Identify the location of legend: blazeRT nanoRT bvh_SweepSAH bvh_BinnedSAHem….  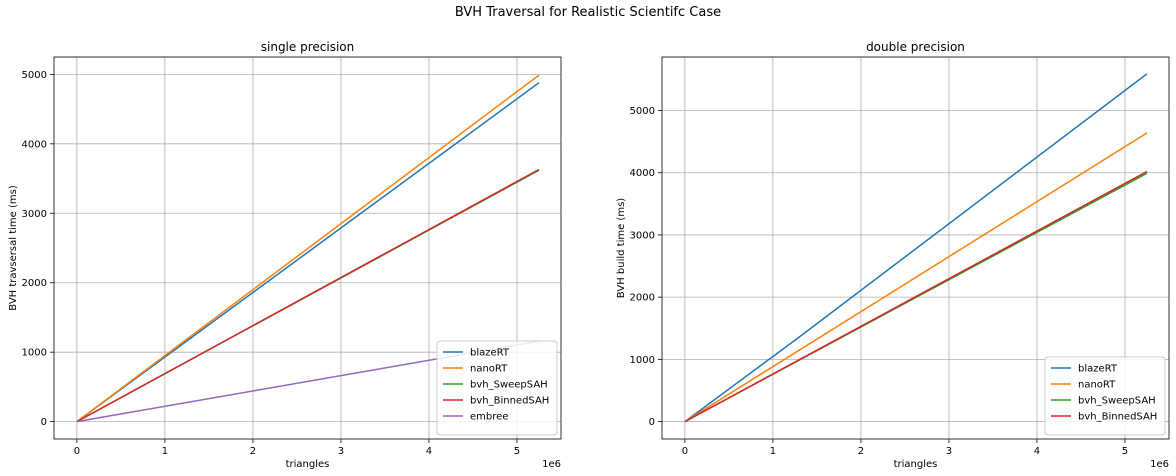
(497, 388).